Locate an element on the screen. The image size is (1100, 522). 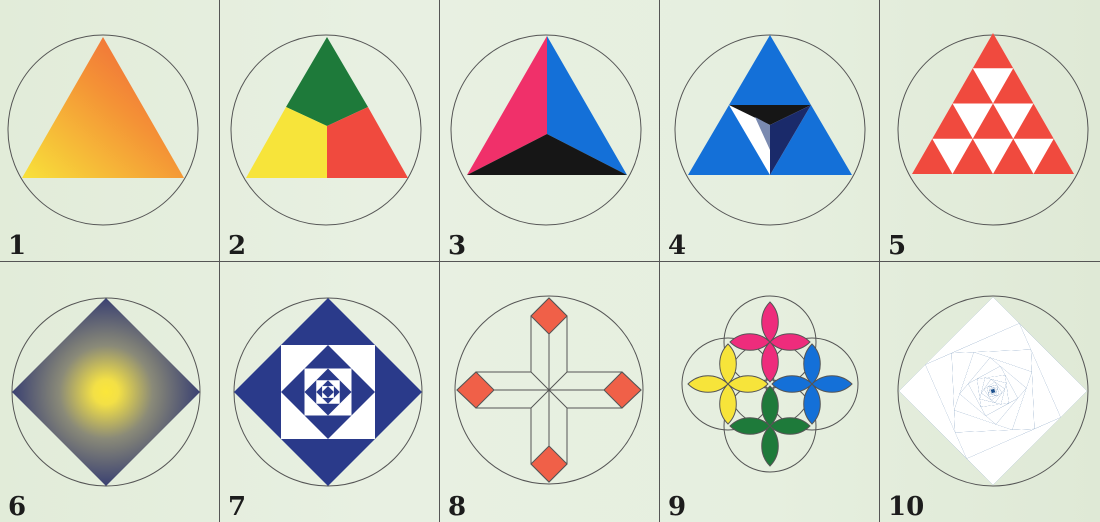
panel-number: 1 is located at coordinates (17, 246).